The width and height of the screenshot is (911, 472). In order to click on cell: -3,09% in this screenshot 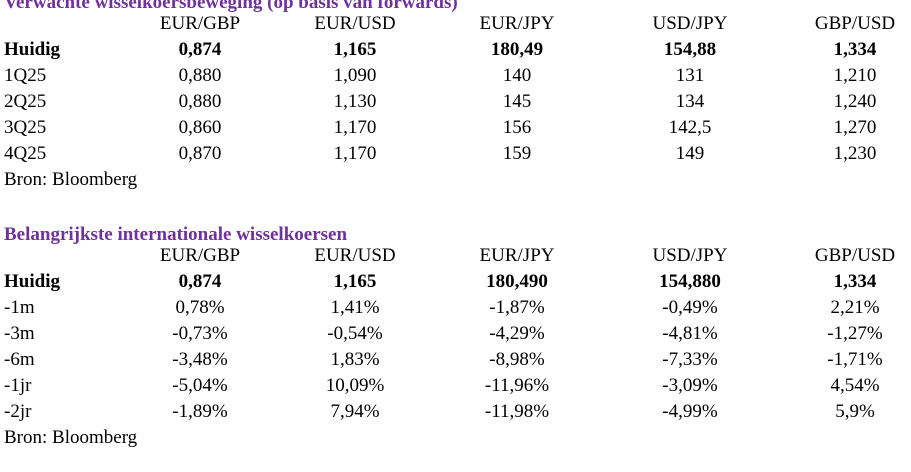, I will do `click(690, 385)`.